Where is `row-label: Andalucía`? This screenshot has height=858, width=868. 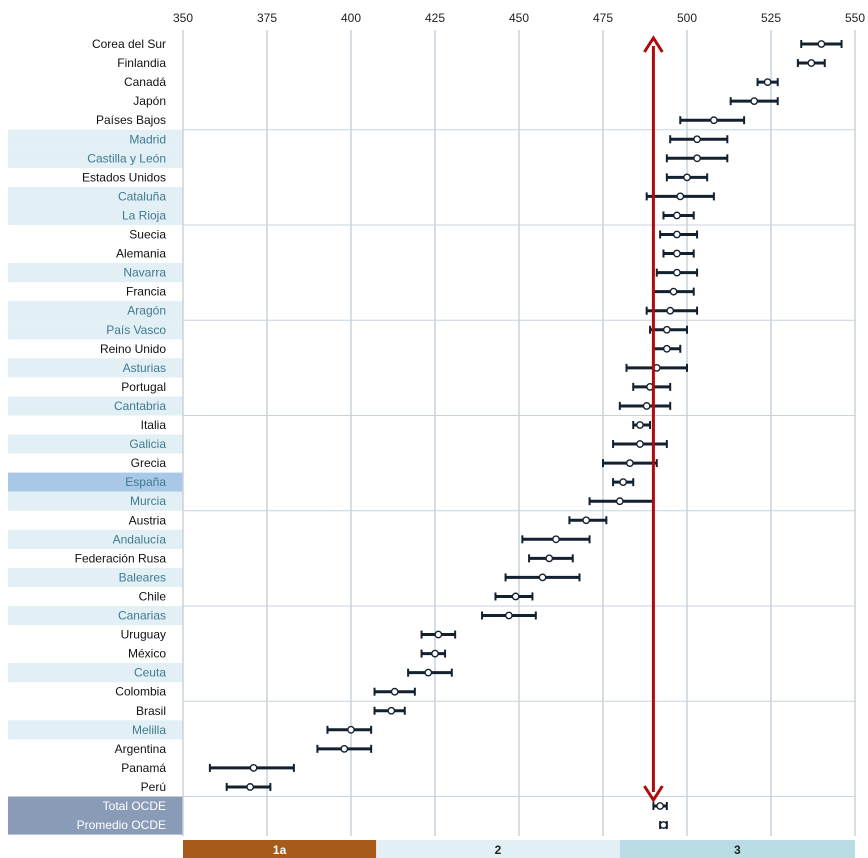 row-label: Andalucía is located at coordinates (140, 539).